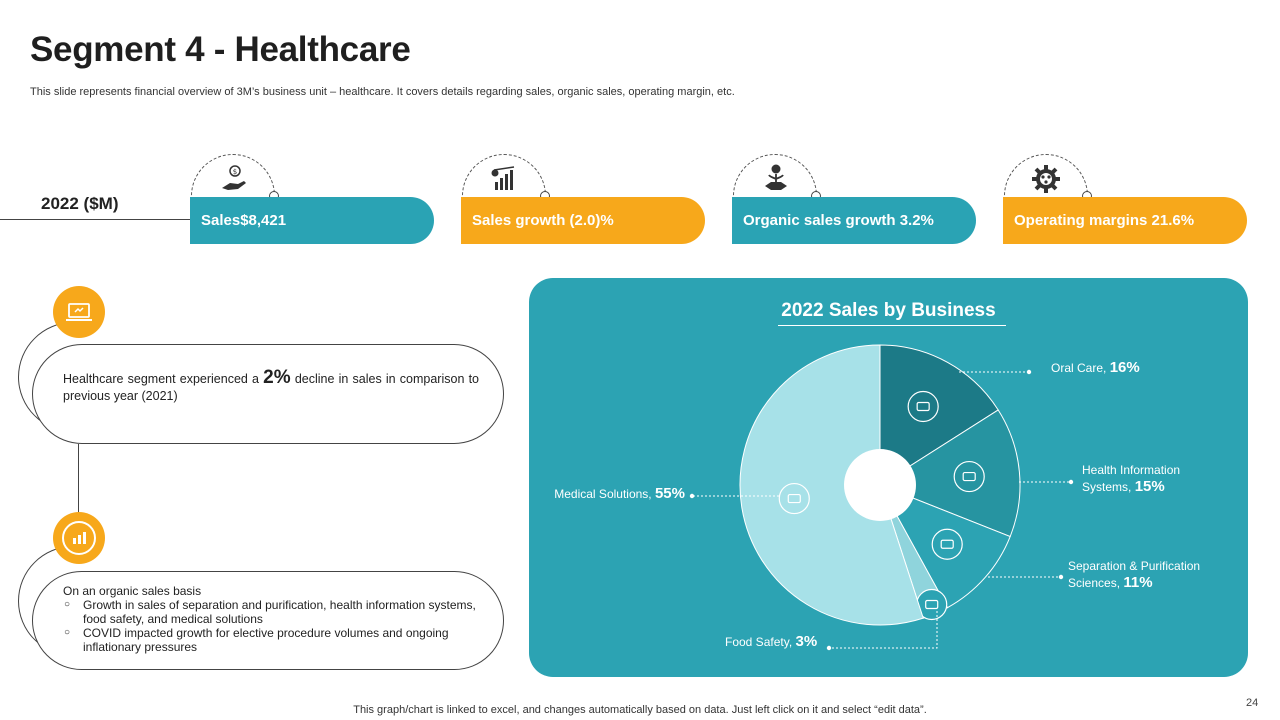 This screenshot has height=720, width=1280. I want to click on year-label: 2022 ($M), so click(80, 203).